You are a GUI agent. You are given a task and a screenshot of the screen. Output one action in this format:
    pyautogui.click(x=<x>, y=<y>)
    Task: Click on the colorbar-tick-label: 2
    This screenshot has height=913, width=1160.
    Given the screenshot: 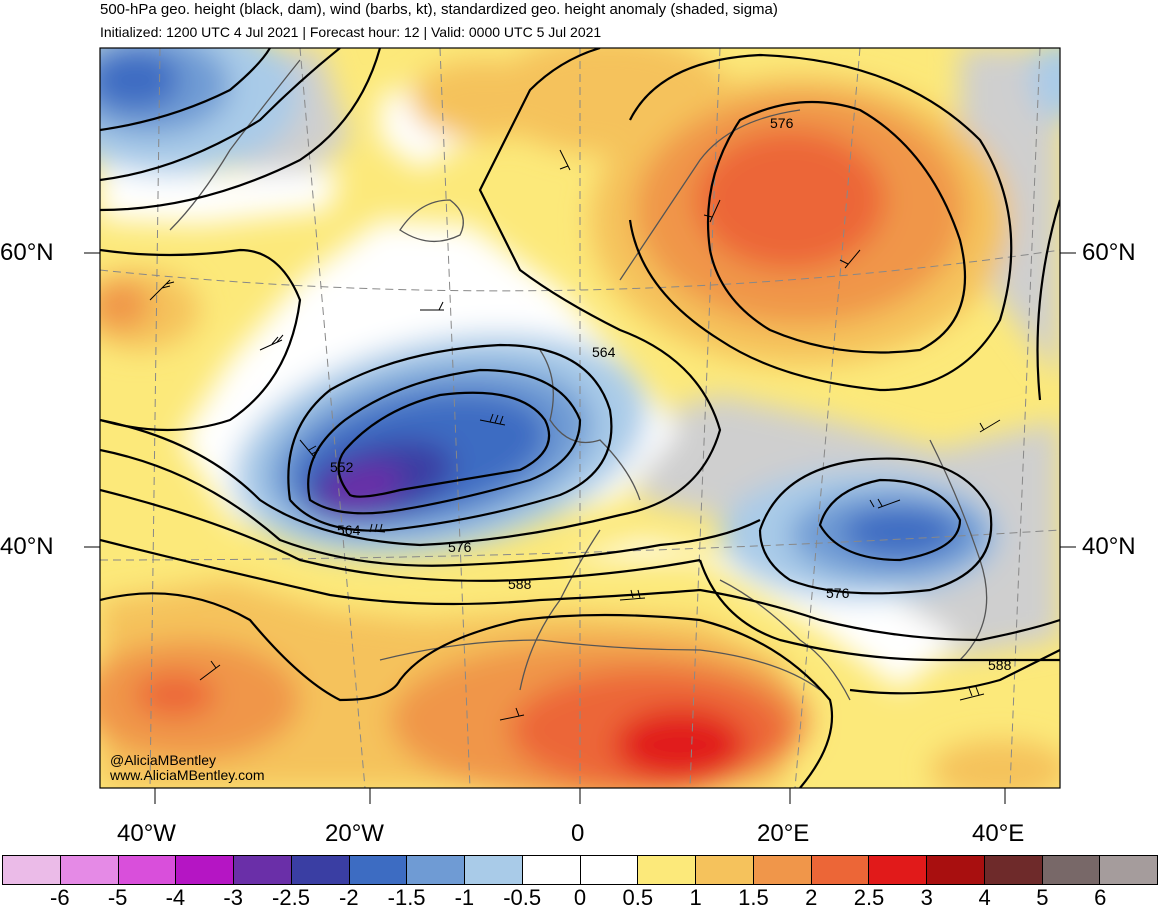 What is the action you would take?
    pyautogui.click(x=811, y=897)
    